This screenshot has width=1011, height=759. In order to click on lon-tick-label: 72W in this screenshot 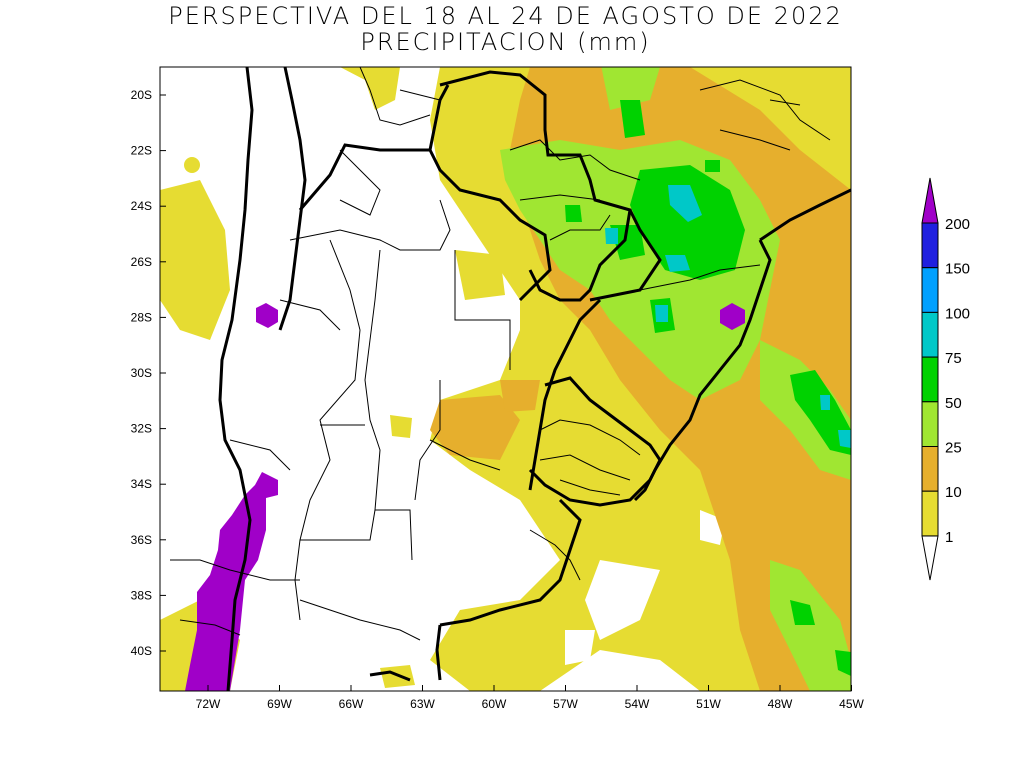, I will do `click(208, 704)`.